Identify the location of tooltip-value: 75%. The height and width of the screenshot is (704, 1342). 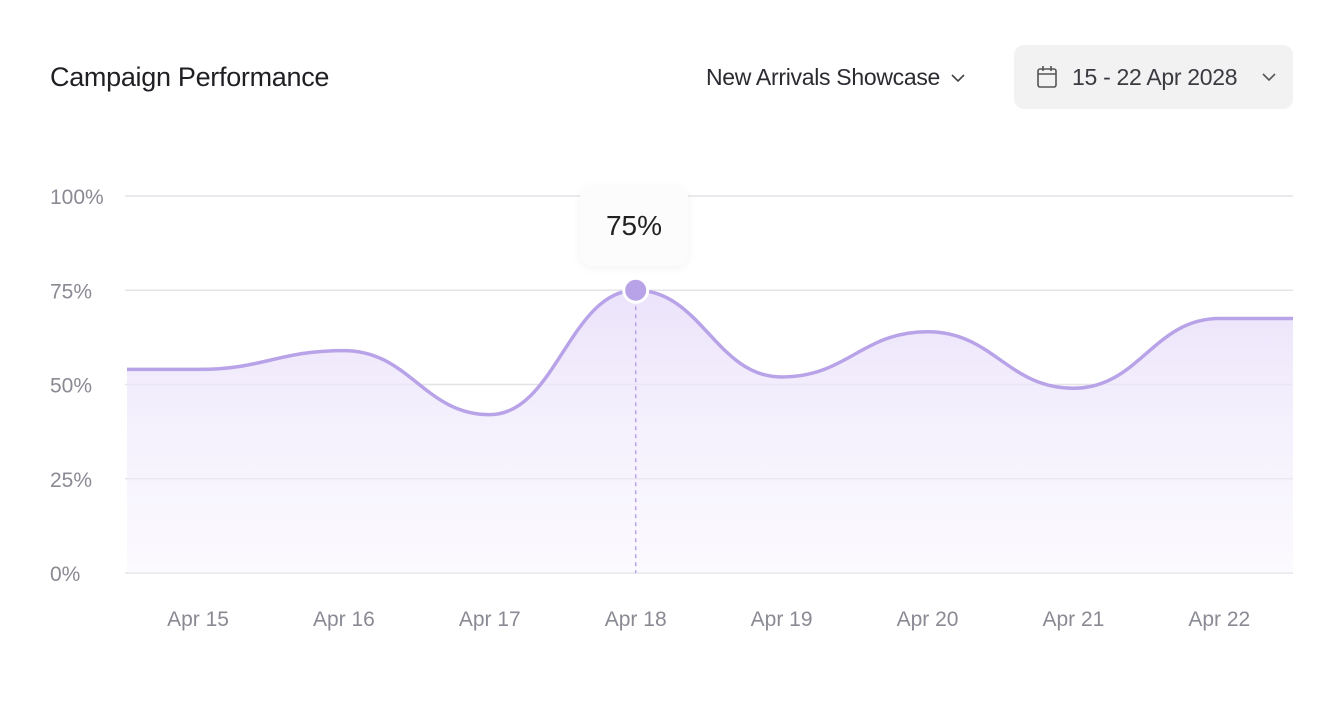
(634, 225).